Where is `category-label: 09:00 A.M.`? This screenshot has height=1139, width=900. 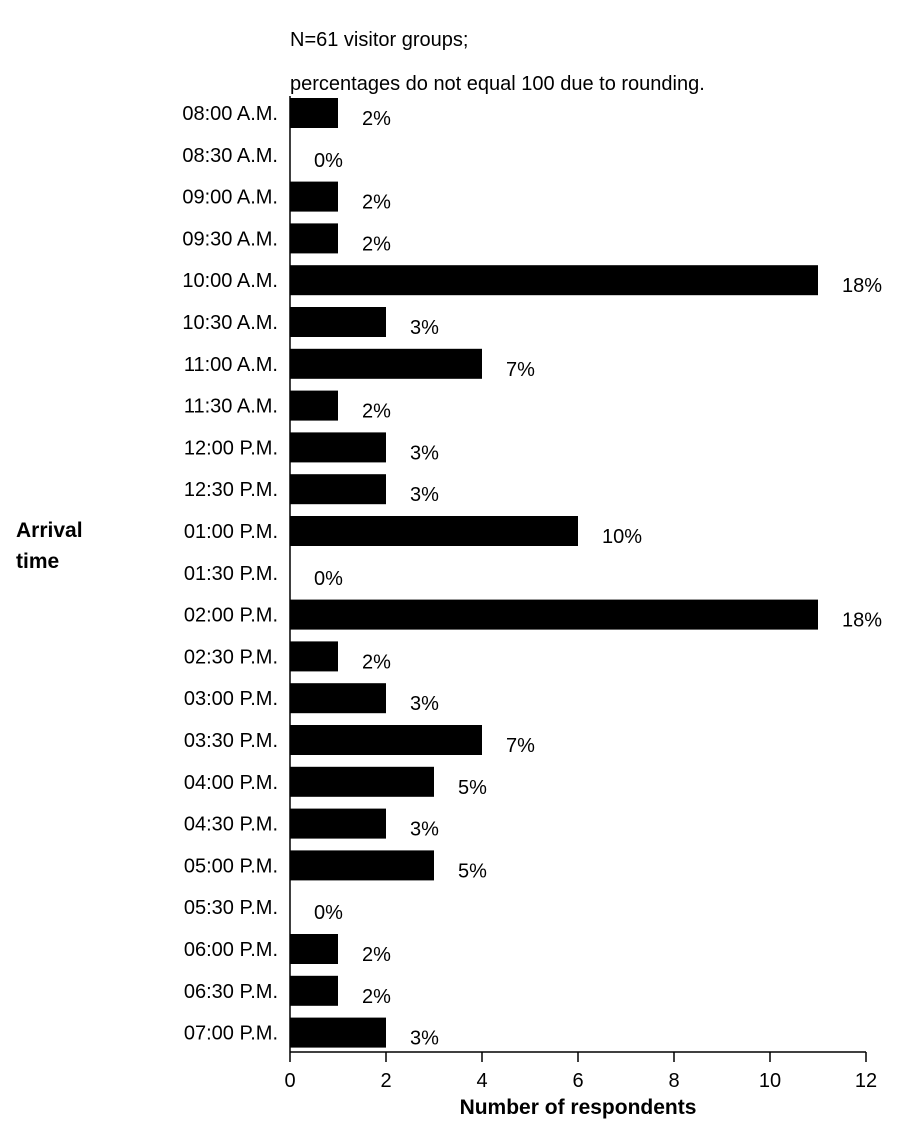 category-label: 09:00 A.M. is located at coordinates (230, 198).